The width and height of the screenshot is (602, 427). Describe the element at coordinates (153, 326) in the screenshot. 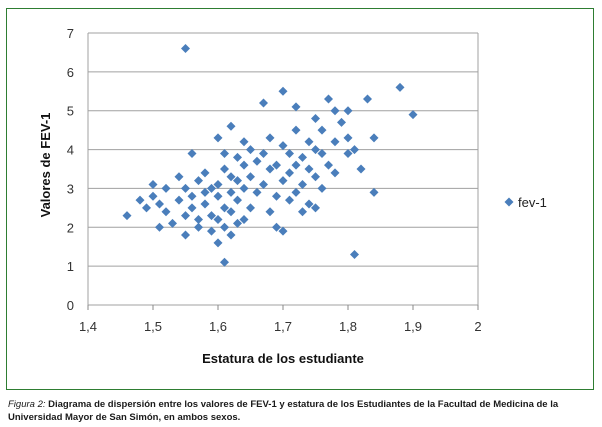

I see `x-tick-label: 1,5` at that location.